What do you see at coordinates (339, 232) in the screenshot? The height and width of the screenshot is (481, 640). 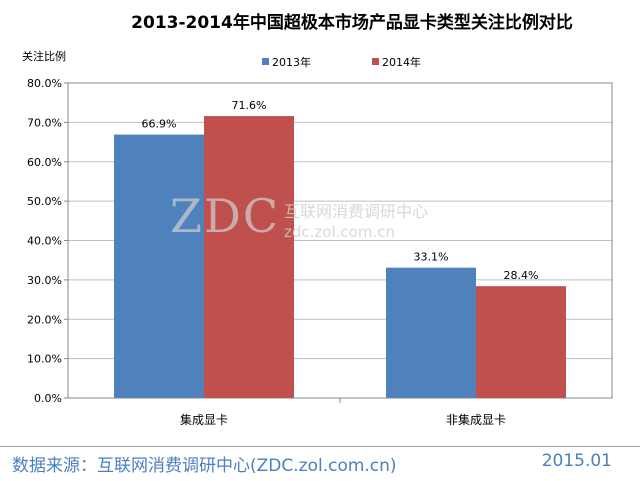 I see `watermark-url: zdc.zol.com.cn` at bounding box center [339, 232].